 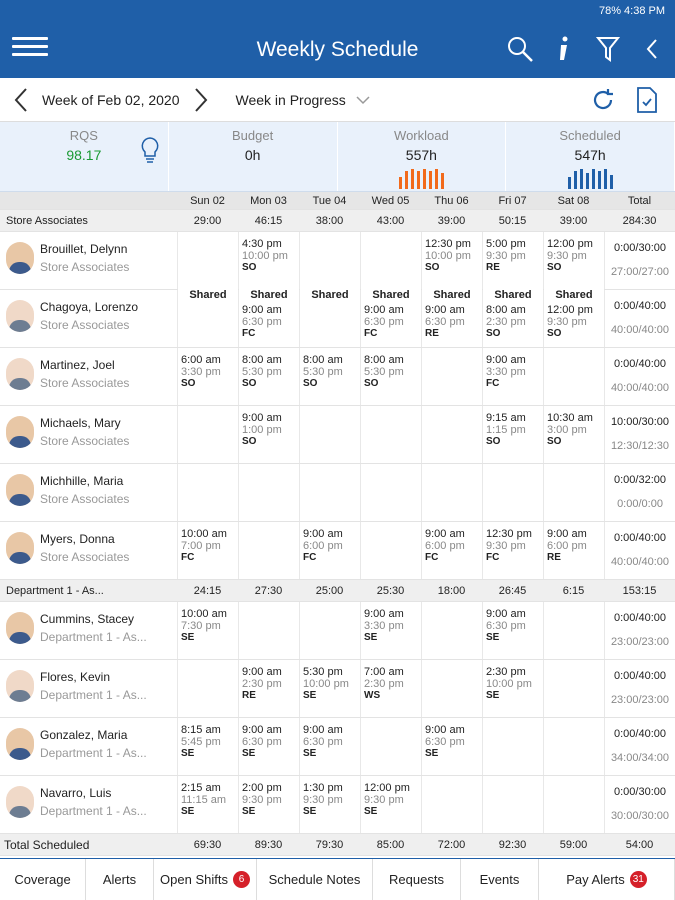 I want to click on employee-cell: Brouillet, Delynn Store Associates, so click(x=88, y=260).